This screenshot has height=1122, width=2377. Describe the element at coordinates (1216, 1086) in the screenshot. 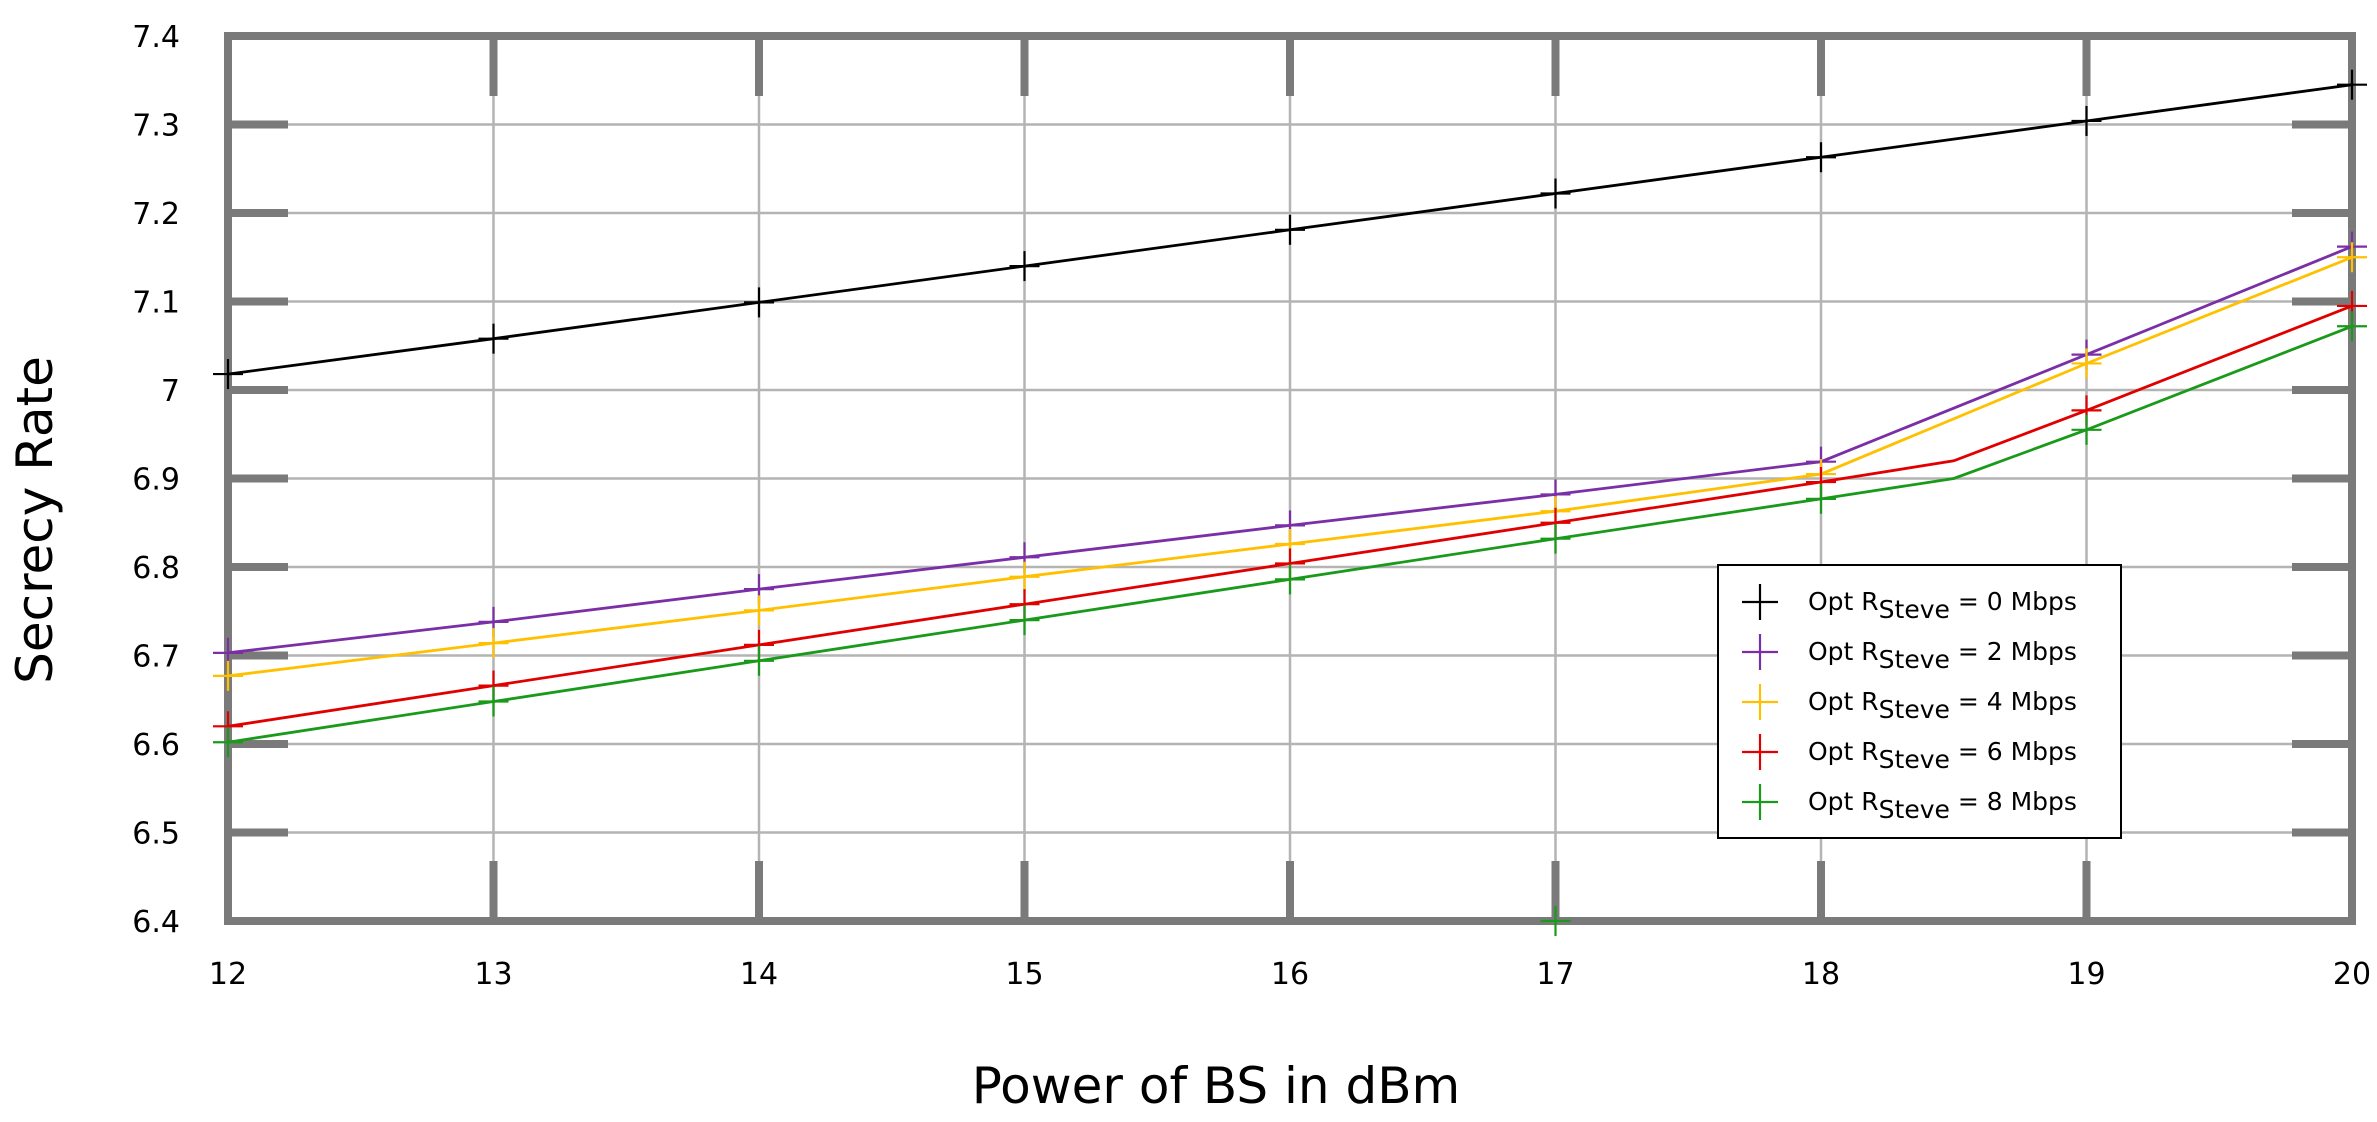

I see `x-axis-title: Power of BS in dBm` at that location.